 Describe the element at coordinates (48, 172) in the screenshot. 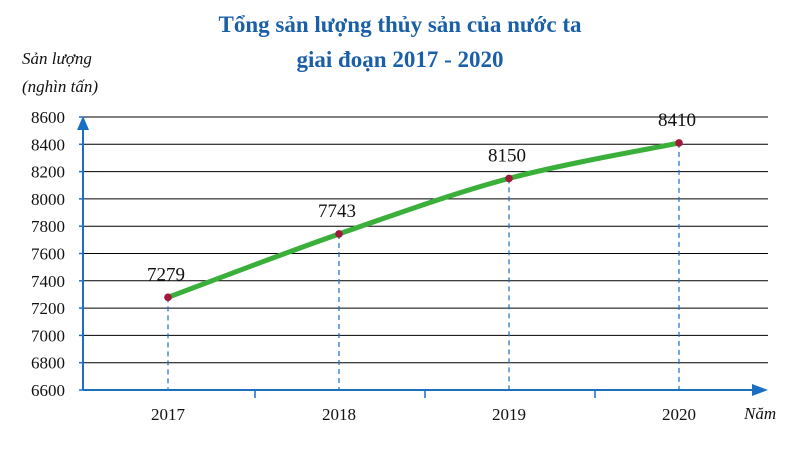

I see `y-tick-label-8200: 8200` at that location.